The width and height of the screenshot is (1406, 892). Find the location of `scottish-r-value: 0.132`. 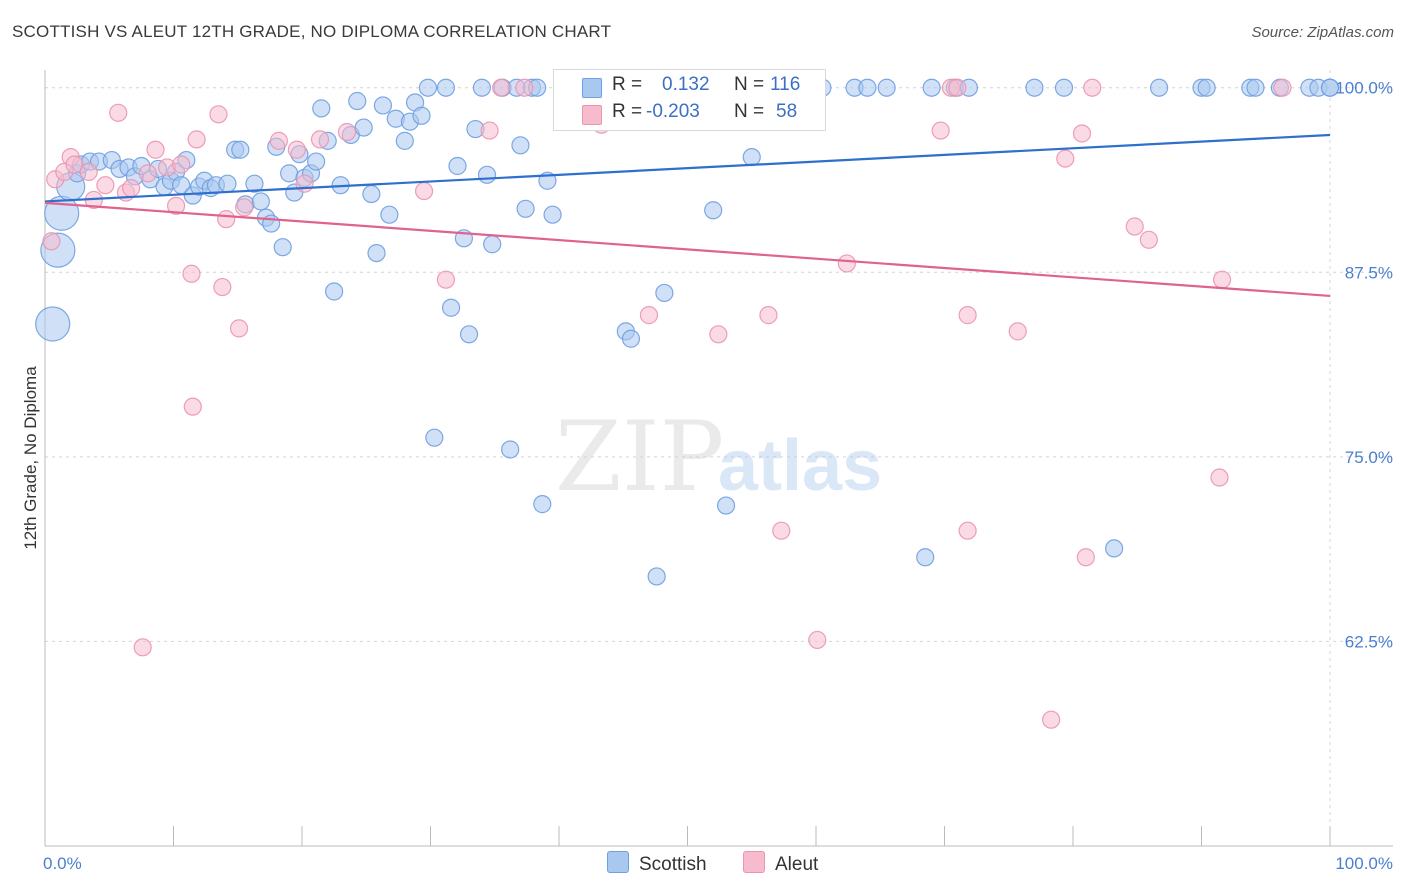

scottish-r-value: 0.132 is located at coordinates (686, 84).